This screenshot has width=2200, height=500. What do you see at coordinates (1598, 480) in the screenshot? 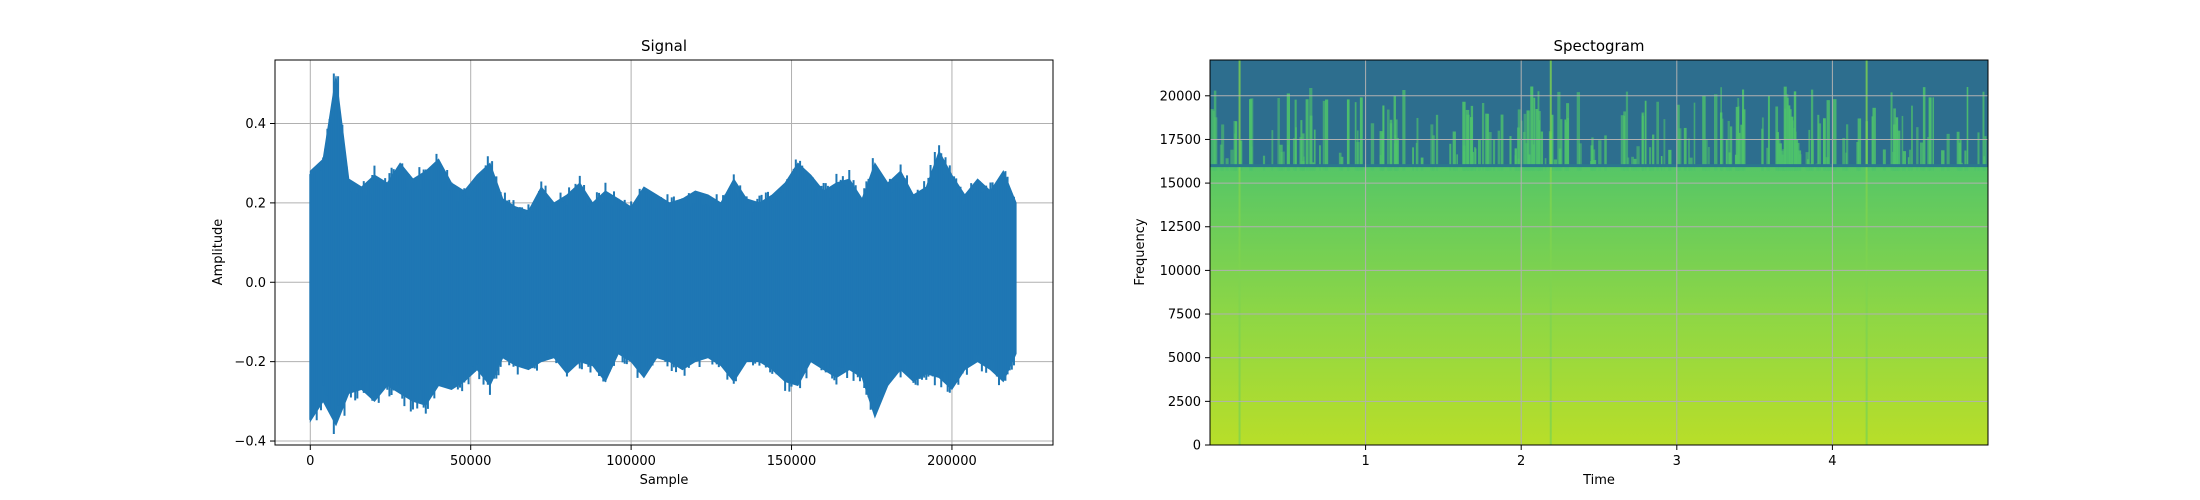
I see `spectrogram-x-label: Time` at bounding box center [1598, 480].